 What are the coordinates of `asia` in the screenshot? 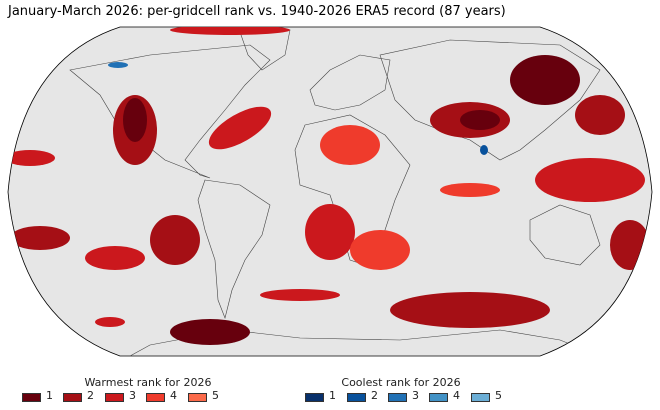 It's located at (490, 100).